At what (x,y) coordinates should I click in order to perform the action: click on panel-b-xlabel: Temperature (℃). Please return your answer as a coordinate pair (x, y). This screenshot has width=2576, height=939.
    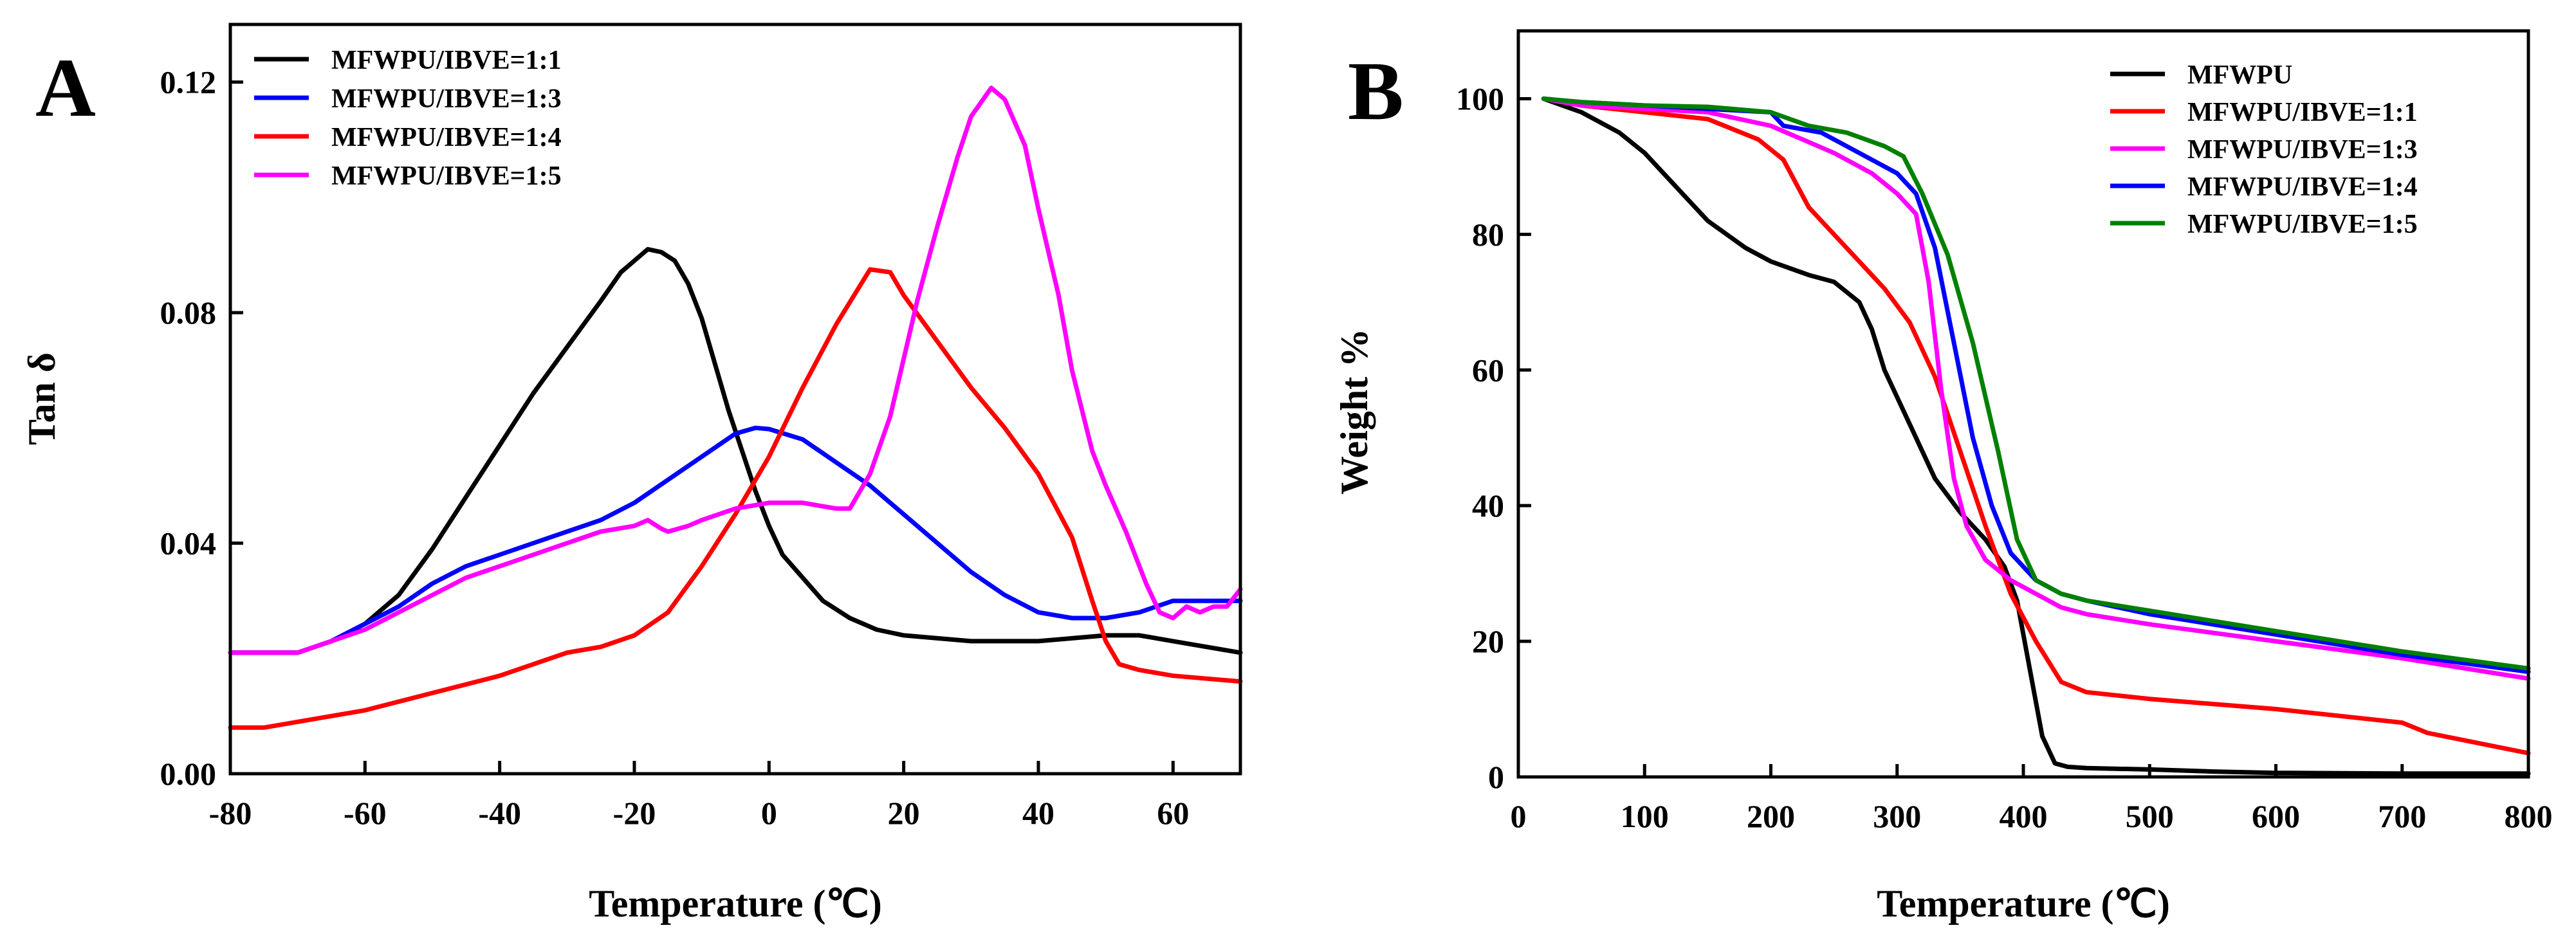
    Looking at the image, I should click on (2023, 904).